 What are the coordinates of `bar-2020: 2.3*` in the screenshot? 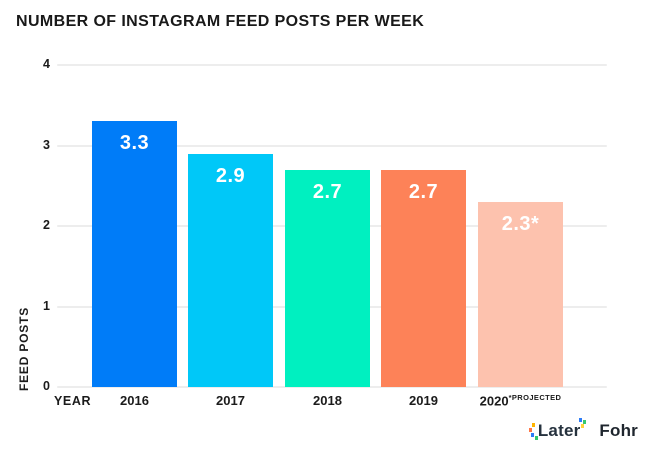 It's located at (520, 294).